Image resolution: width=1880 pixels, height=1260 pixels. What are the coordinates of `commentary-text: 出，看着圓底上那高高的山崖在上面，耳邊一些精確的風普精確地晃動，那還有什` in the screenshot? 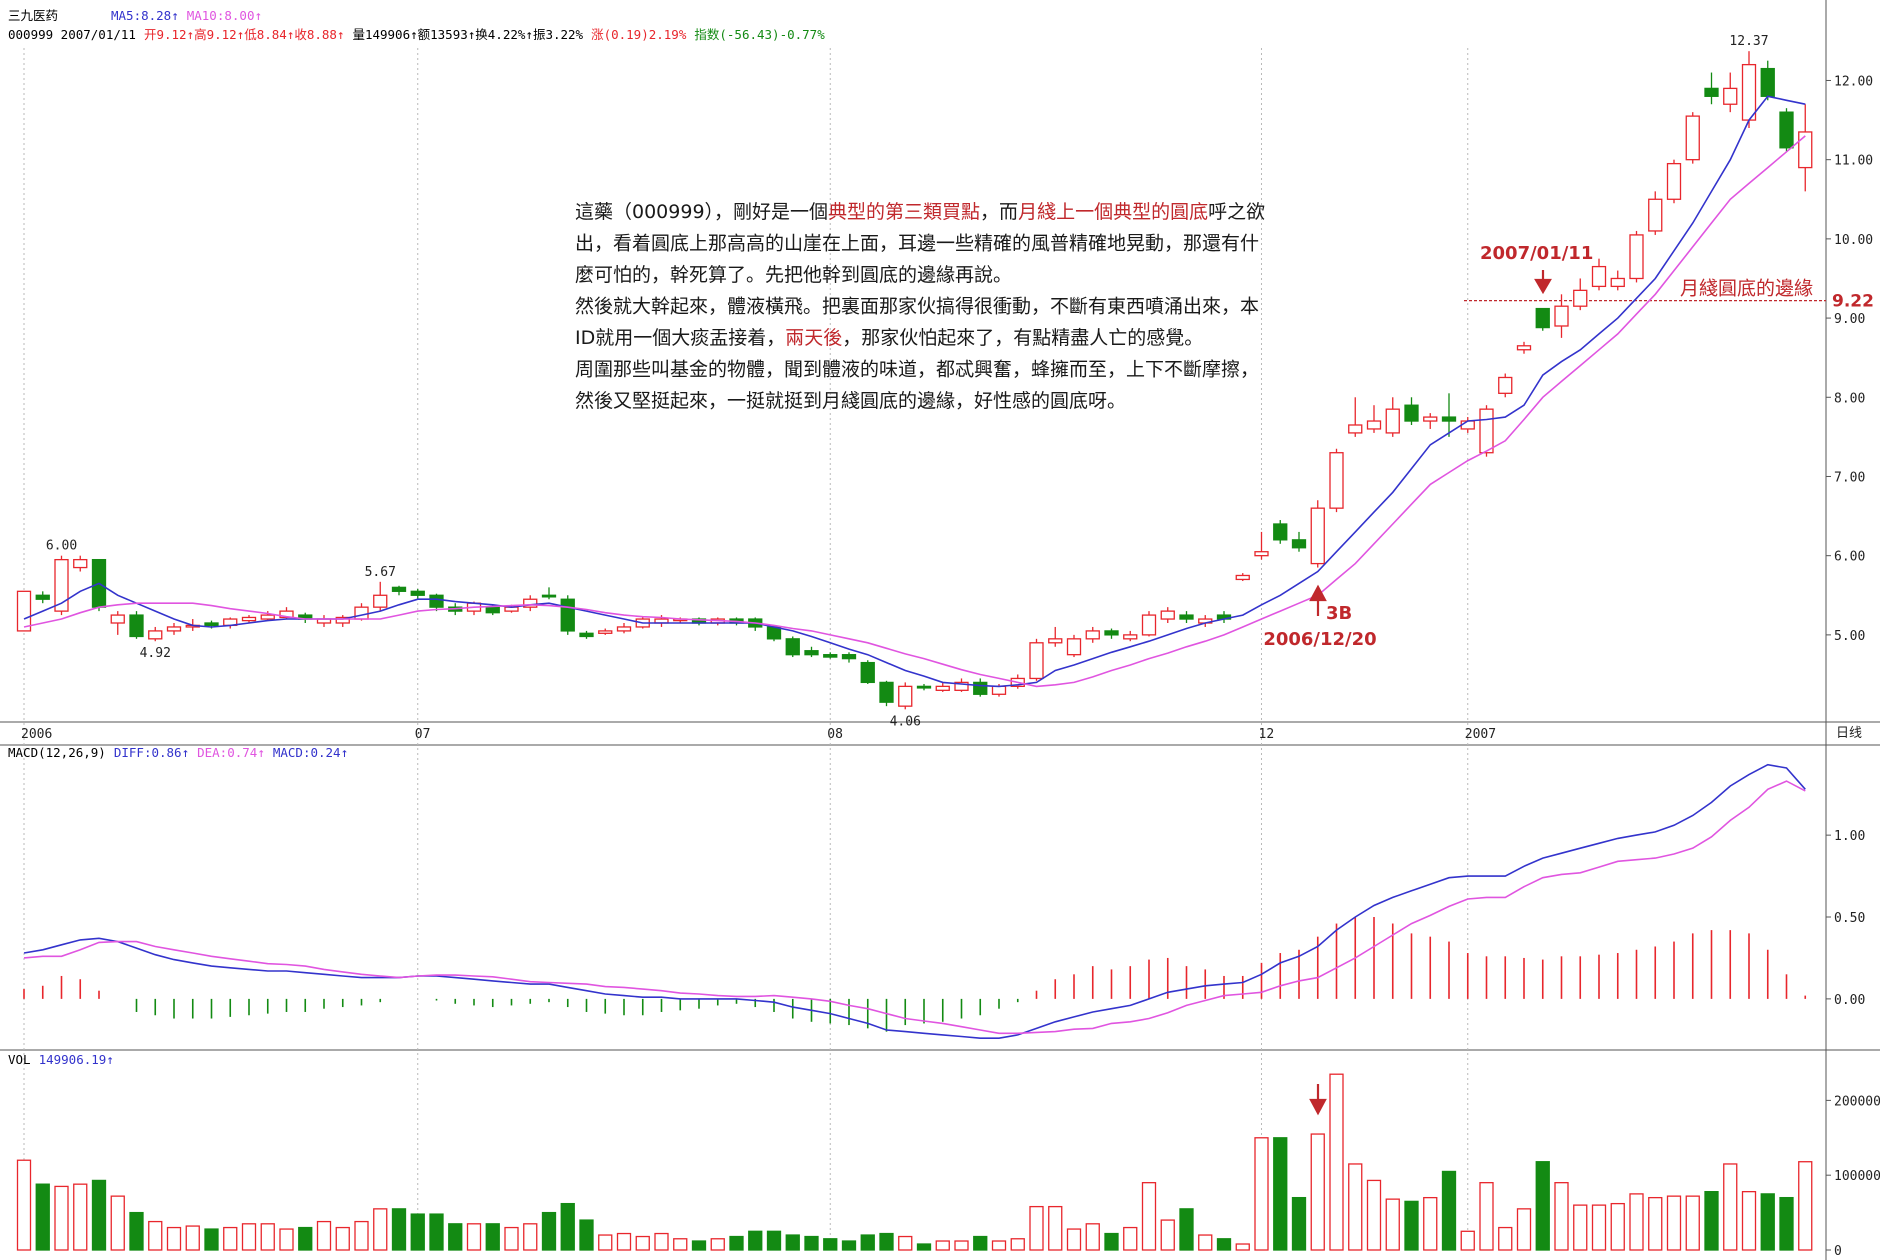 It's located at (917, 244).